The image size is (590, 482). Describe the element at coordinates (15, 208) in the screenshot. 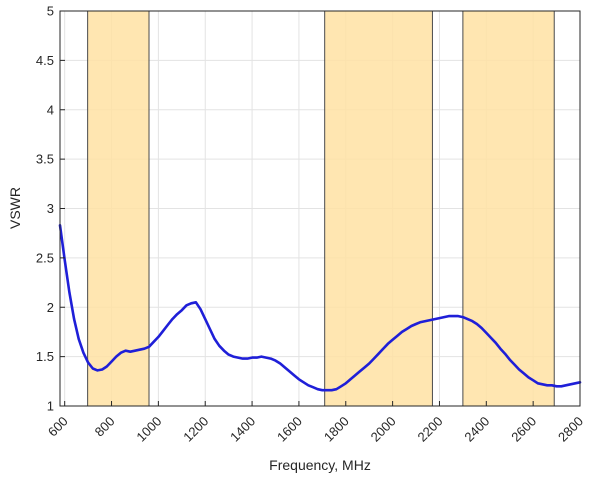

I see `y-axis-label: VSWR` at that location.